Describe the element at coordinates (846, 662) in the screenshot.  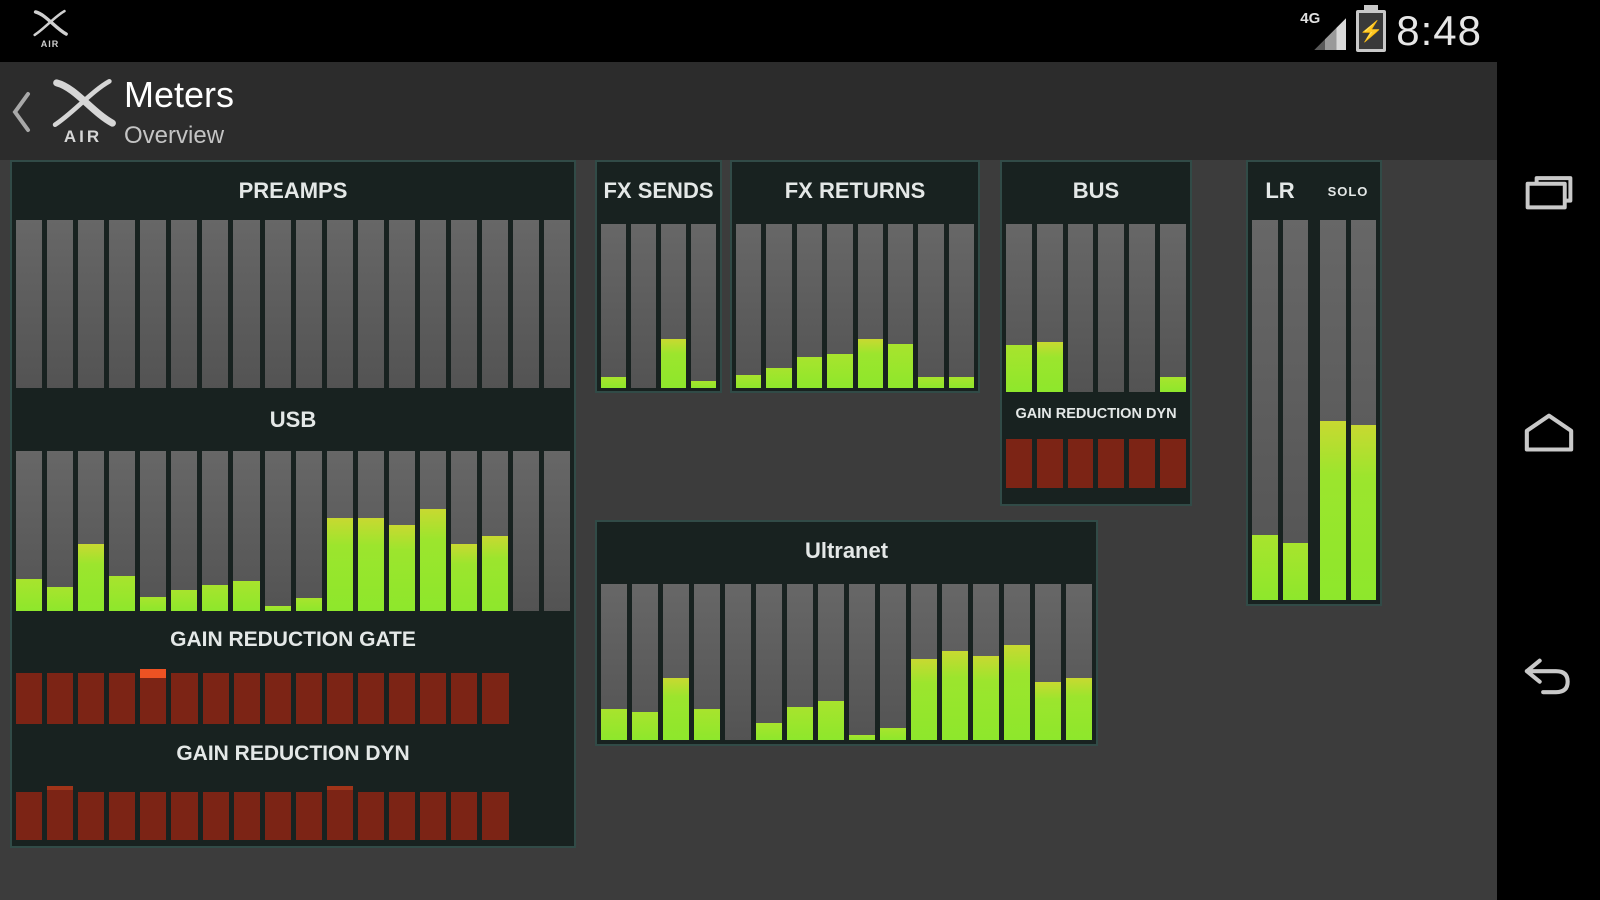
I see `ultranet-meters` at that location.